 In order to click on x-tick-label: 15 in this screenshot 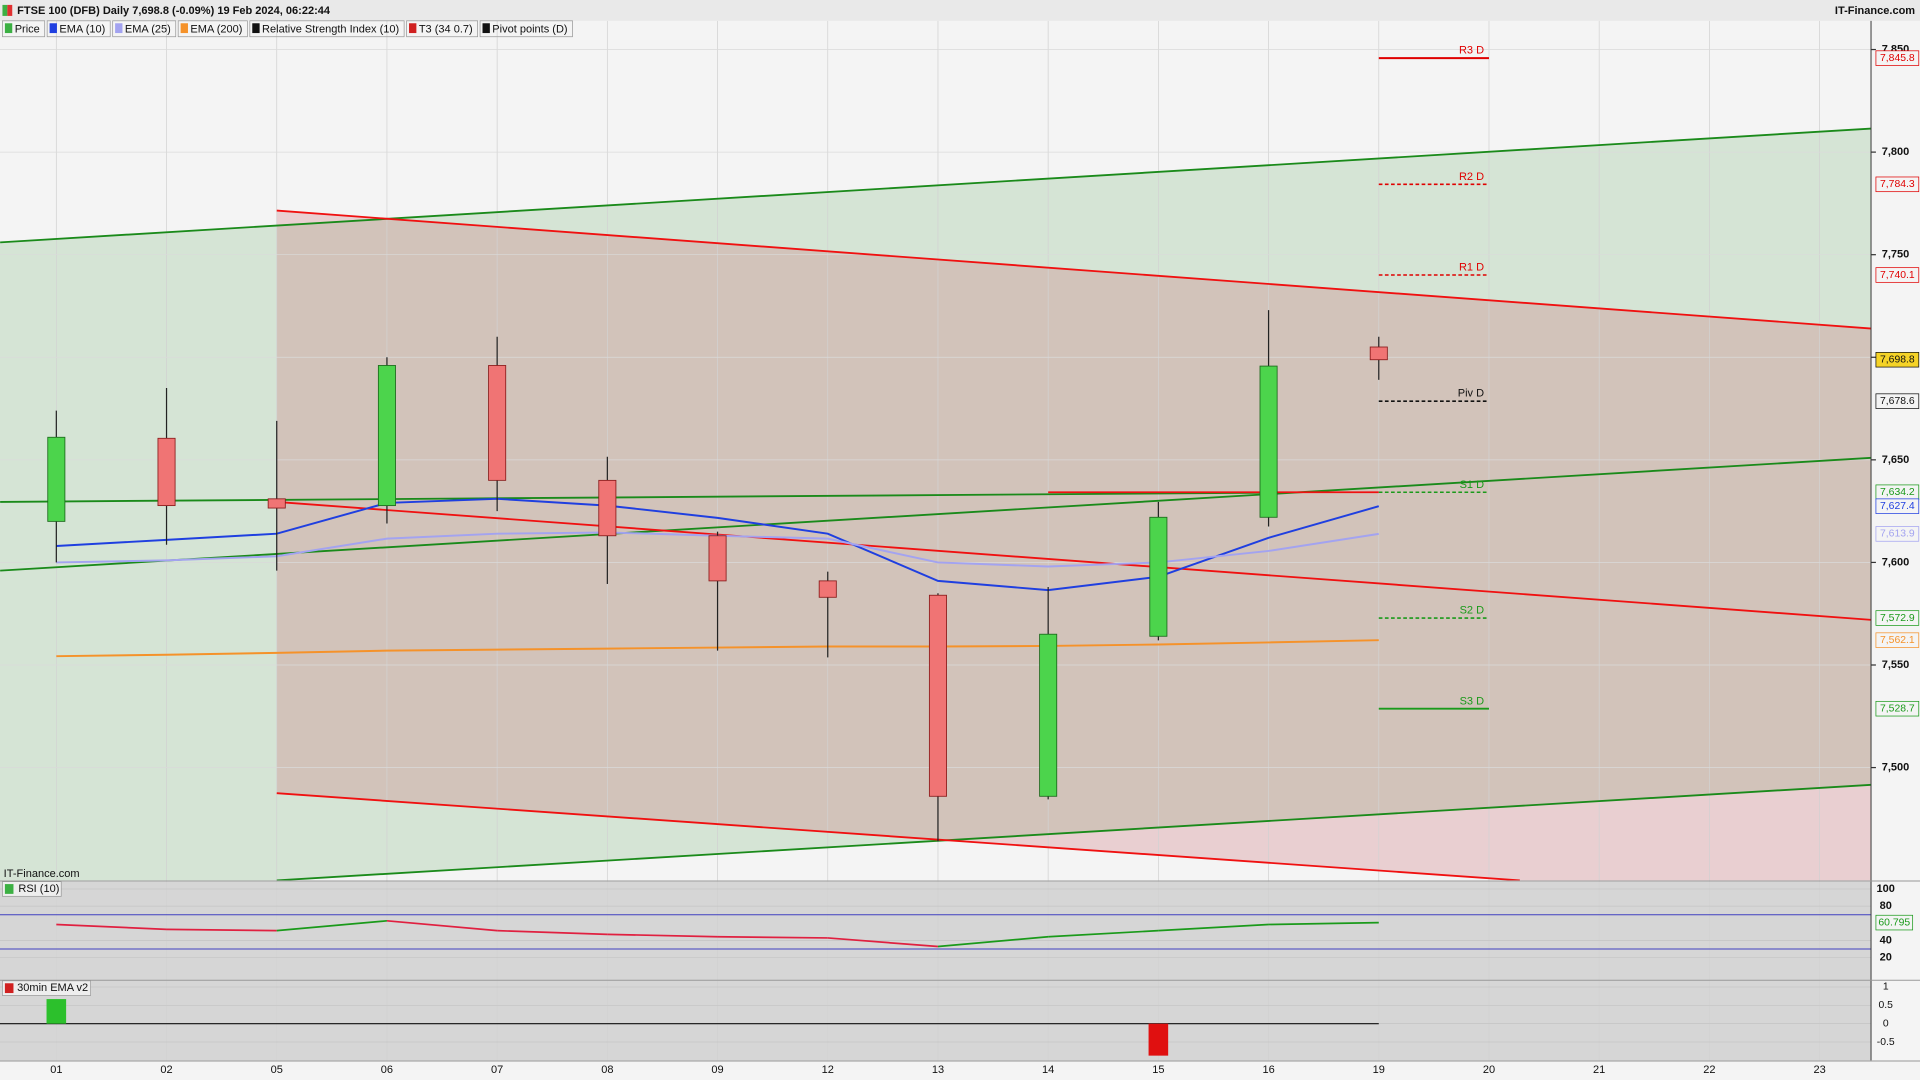, I will do `click(1158, 1070)`.